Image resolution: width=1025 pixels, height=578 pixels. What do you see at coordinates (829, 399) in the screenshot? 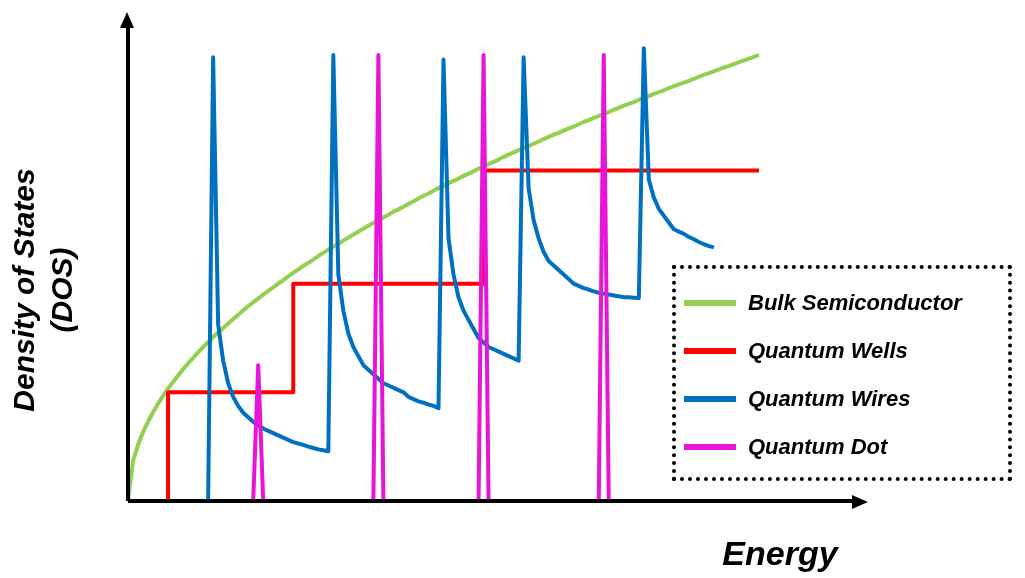
I see `legend-label: Quantum Wires` at bounding box center [829, 399].